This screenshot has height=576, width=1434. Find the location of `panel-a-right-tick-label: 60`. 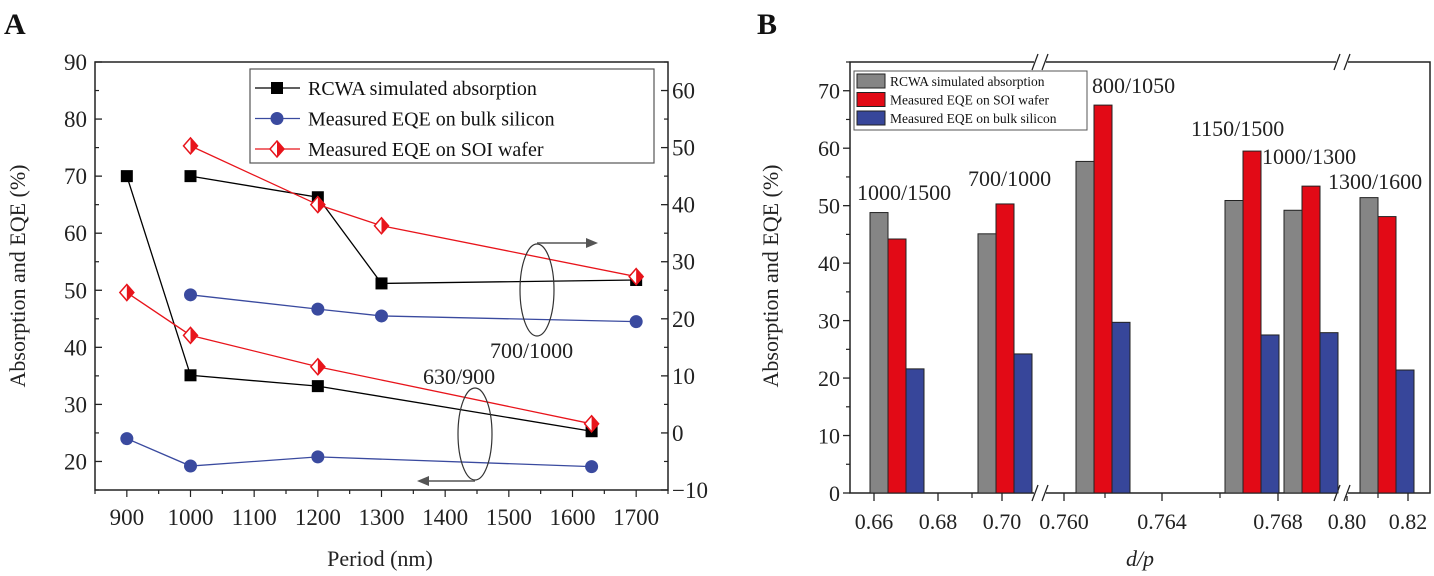

panel-a-right-tick-label: 60 is located at coordinates (683, 91).